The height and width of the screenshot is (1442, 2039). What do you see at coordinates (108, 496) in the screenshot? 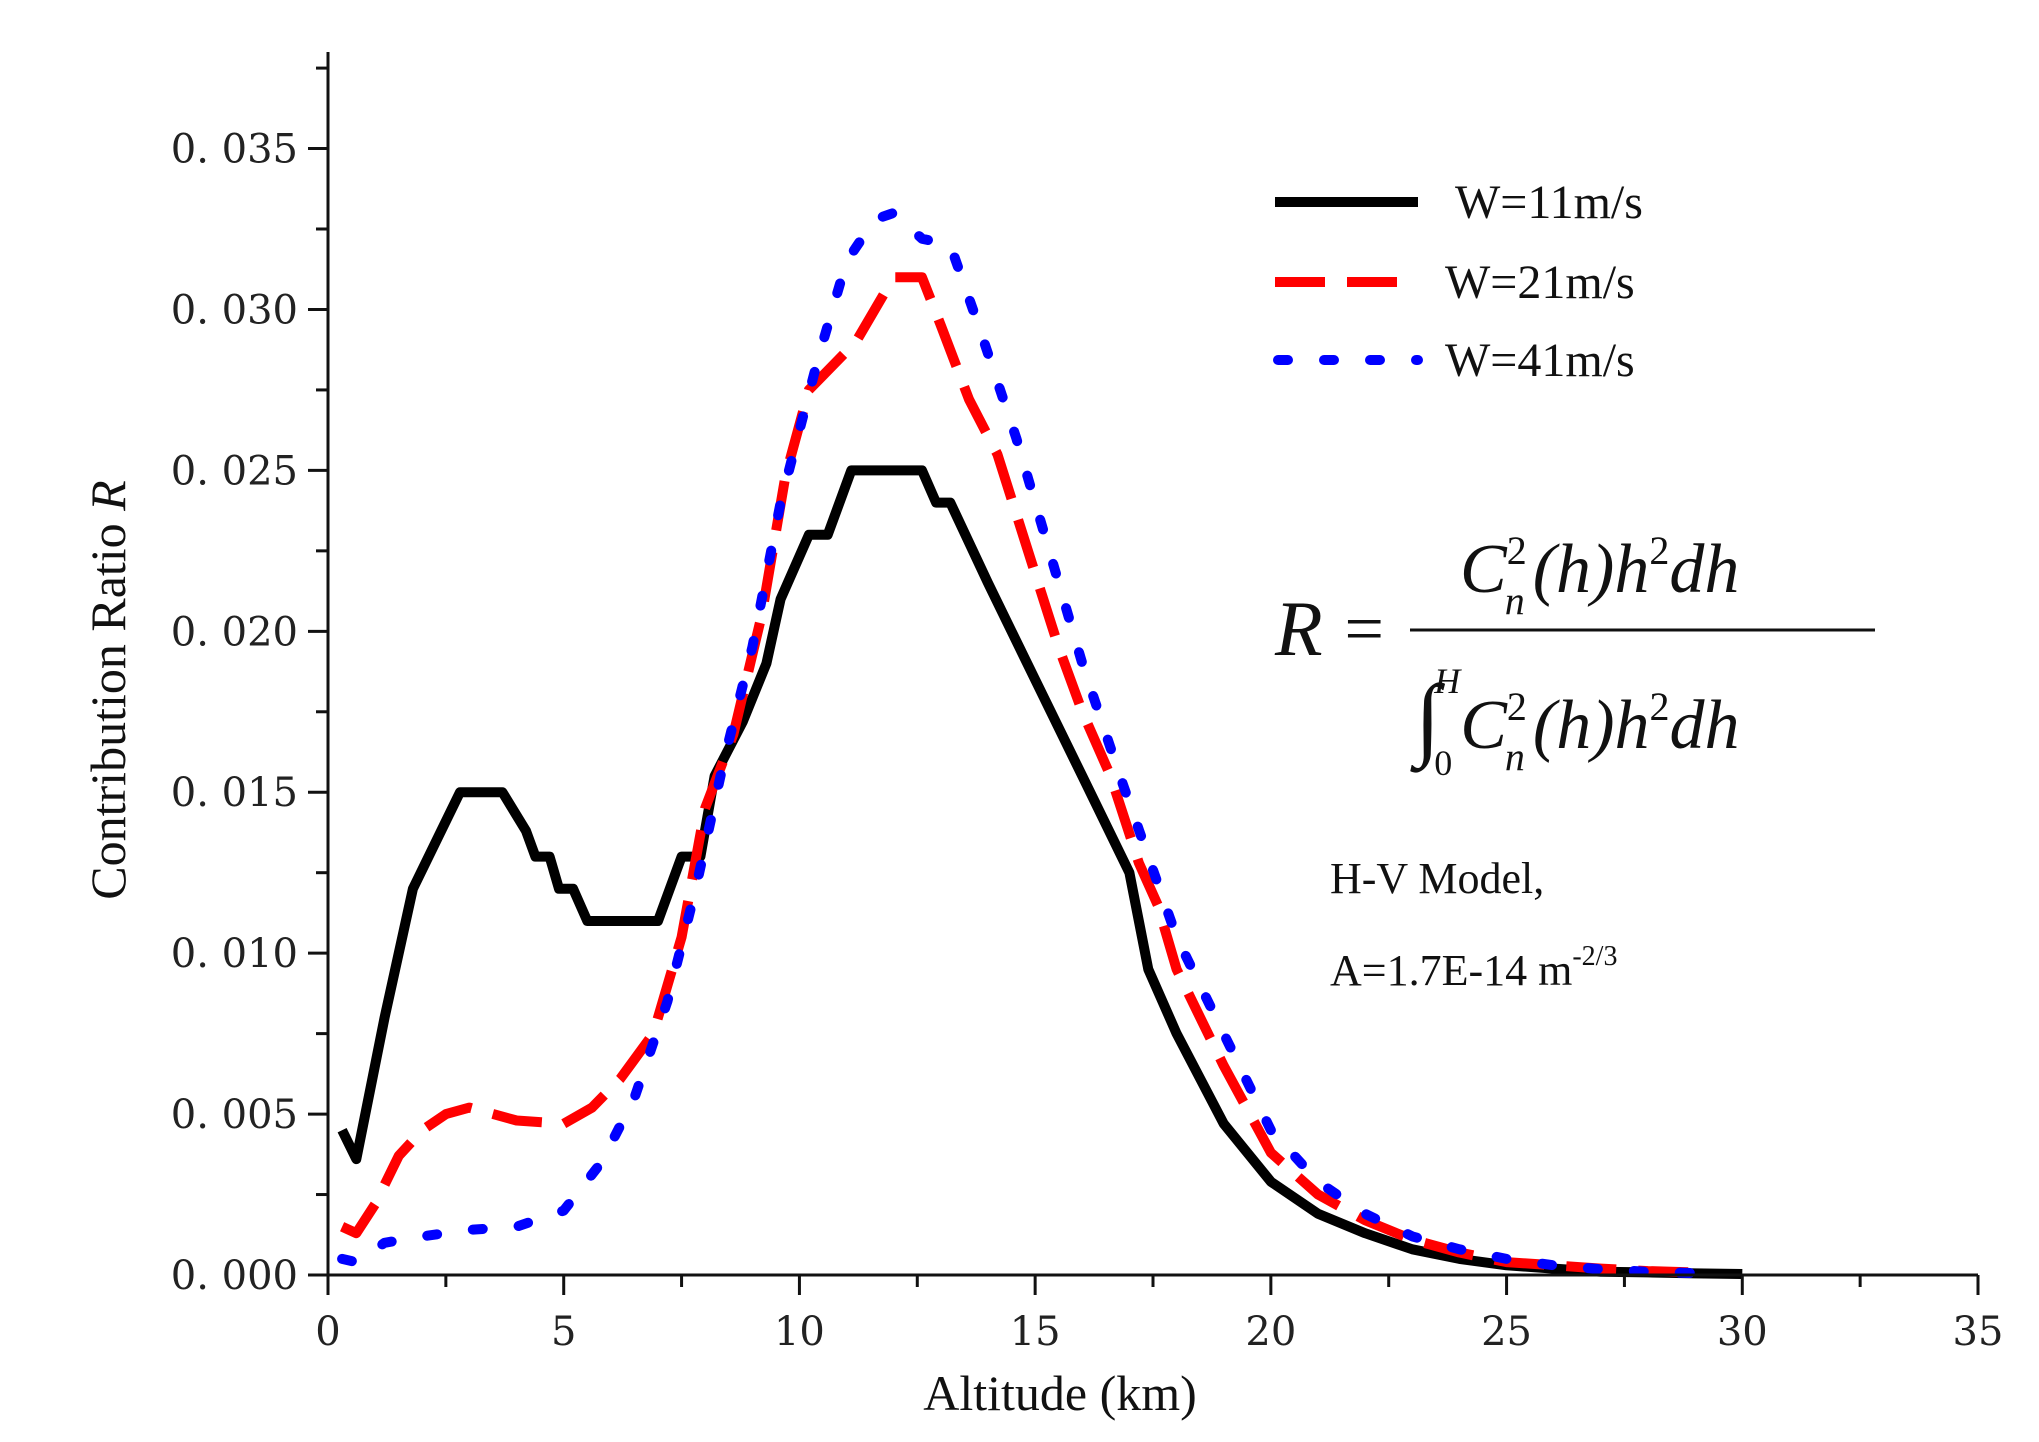
I see `y-axis-title-var: R` at bounding box center [108, 496].